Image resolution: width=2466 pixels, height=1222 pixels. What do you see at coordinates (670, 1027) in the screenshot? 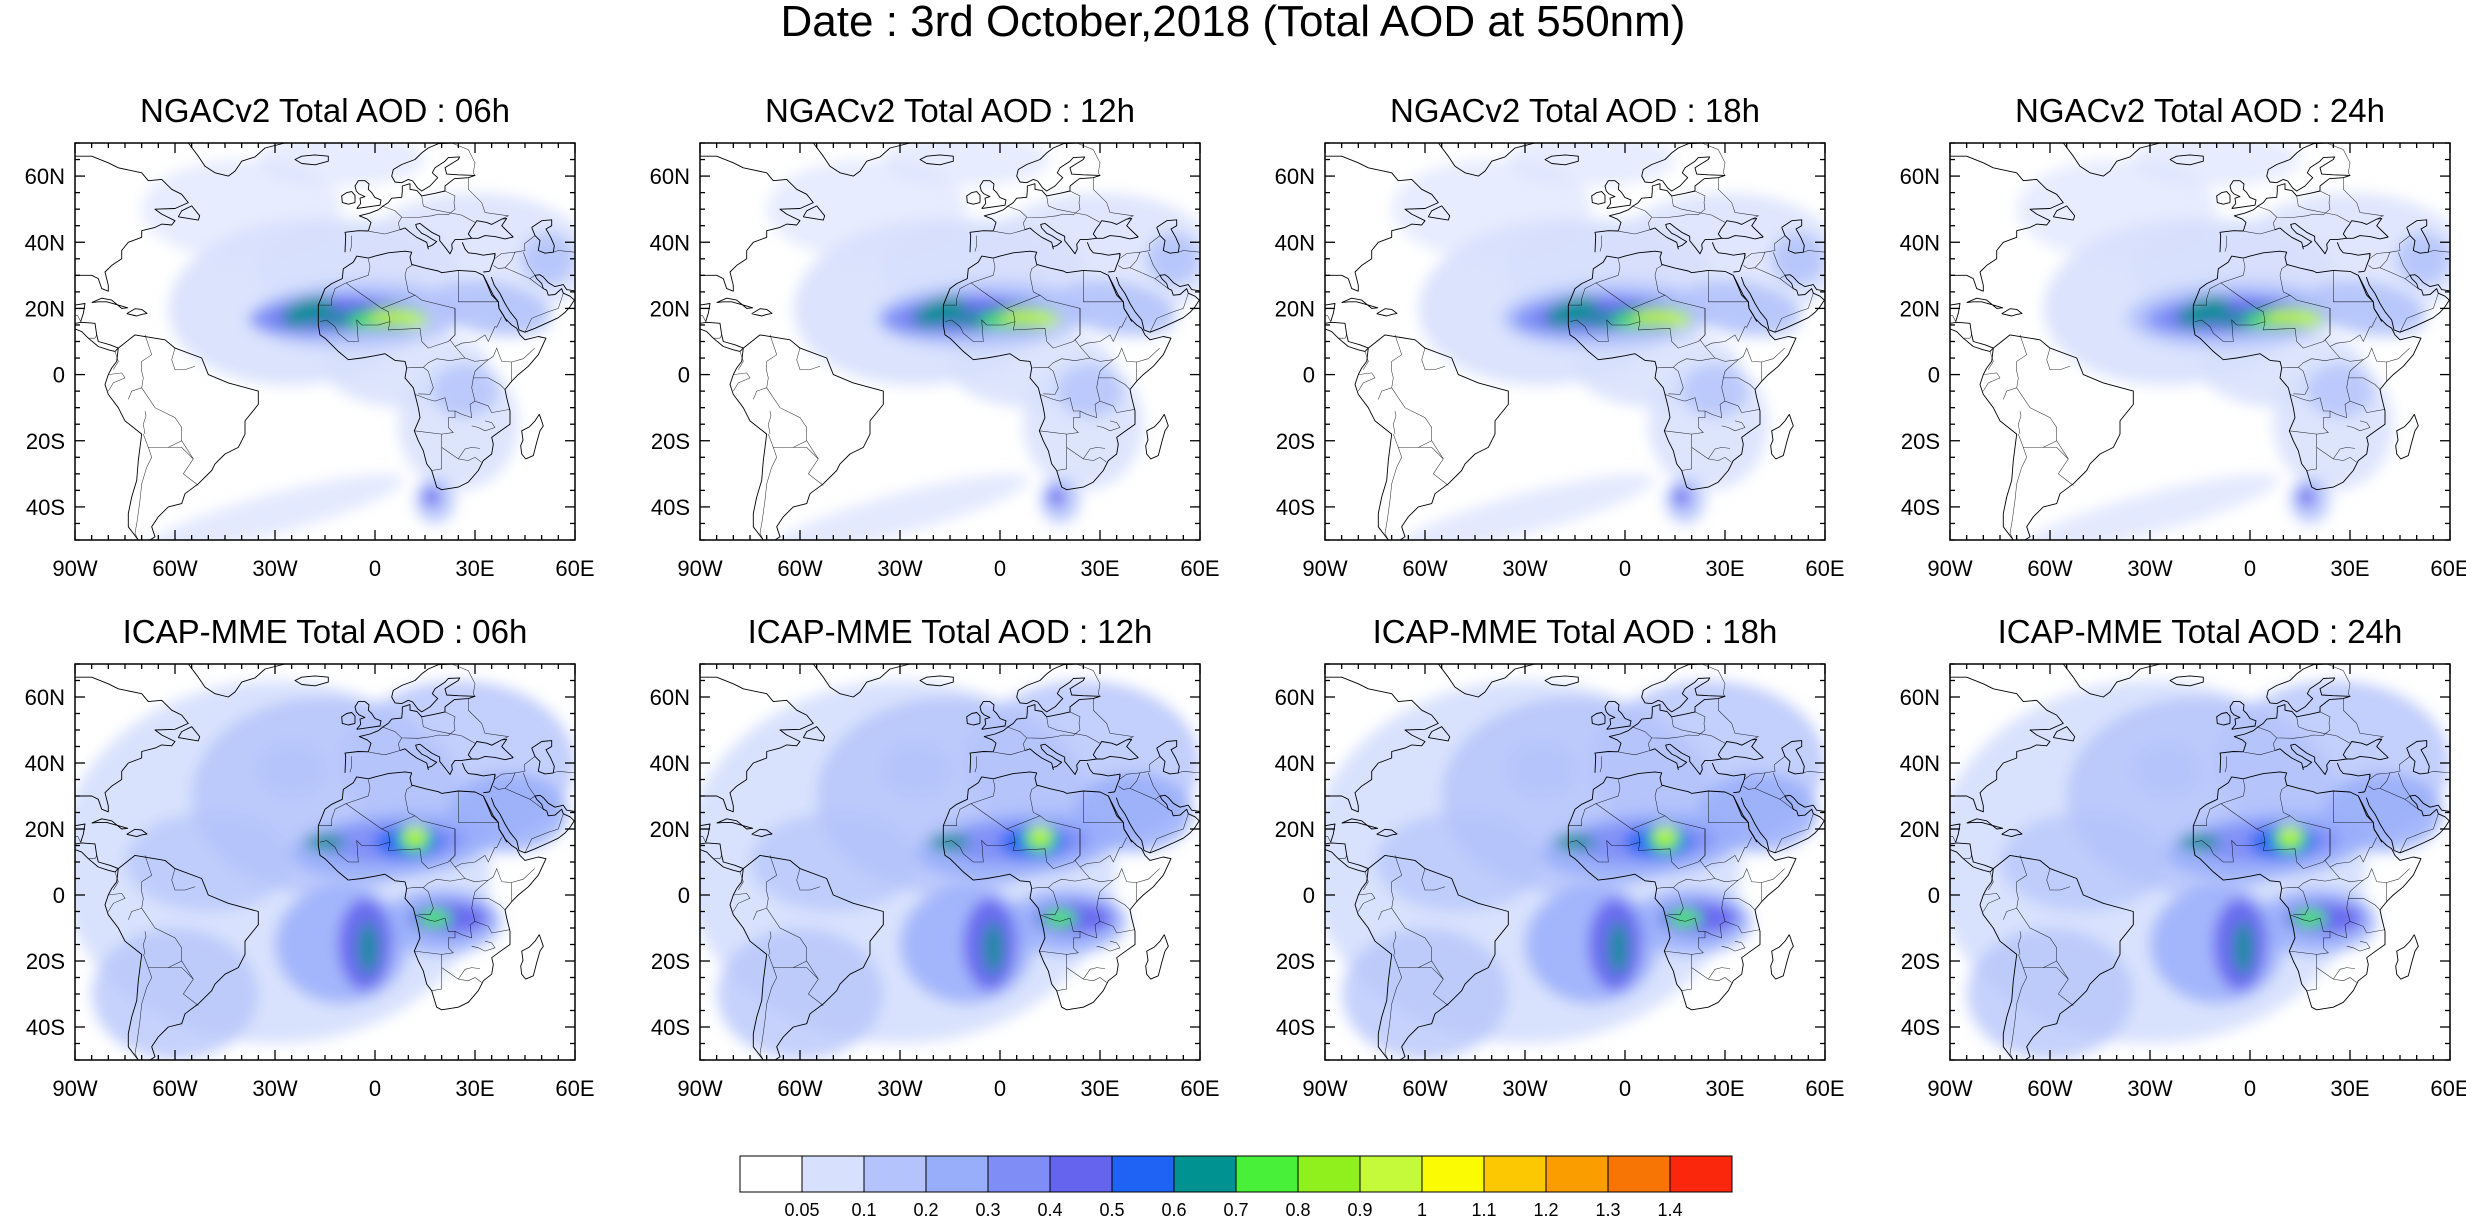
I see `y-tick-label: 40S` at bounding box center [670, 1027].